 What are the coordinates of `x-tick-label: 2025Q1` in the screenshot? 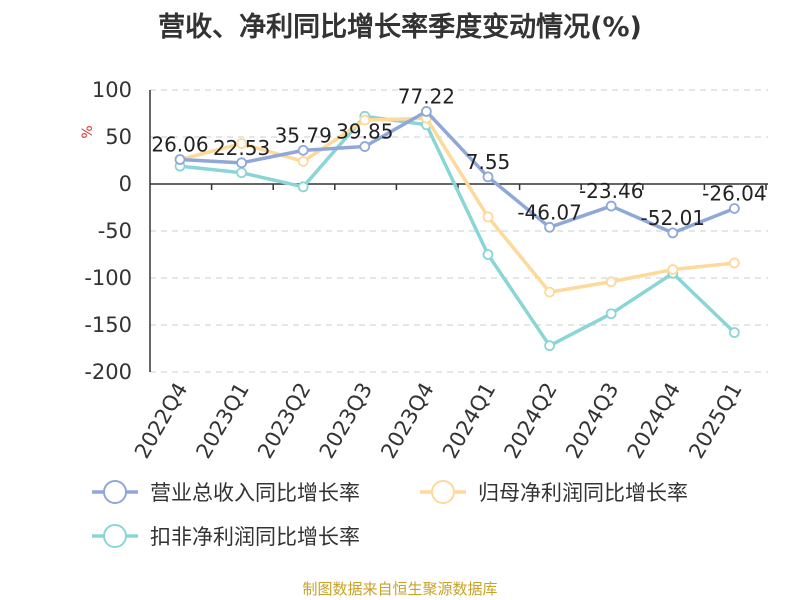 It's located at (715, 421).